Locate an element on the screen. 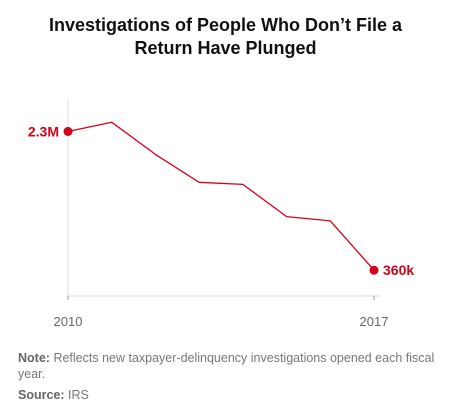 Image resolution: width=451 pixels, height=417 pixels. x-tick-label-2010: 2010 is located at coordinates (68, 321).